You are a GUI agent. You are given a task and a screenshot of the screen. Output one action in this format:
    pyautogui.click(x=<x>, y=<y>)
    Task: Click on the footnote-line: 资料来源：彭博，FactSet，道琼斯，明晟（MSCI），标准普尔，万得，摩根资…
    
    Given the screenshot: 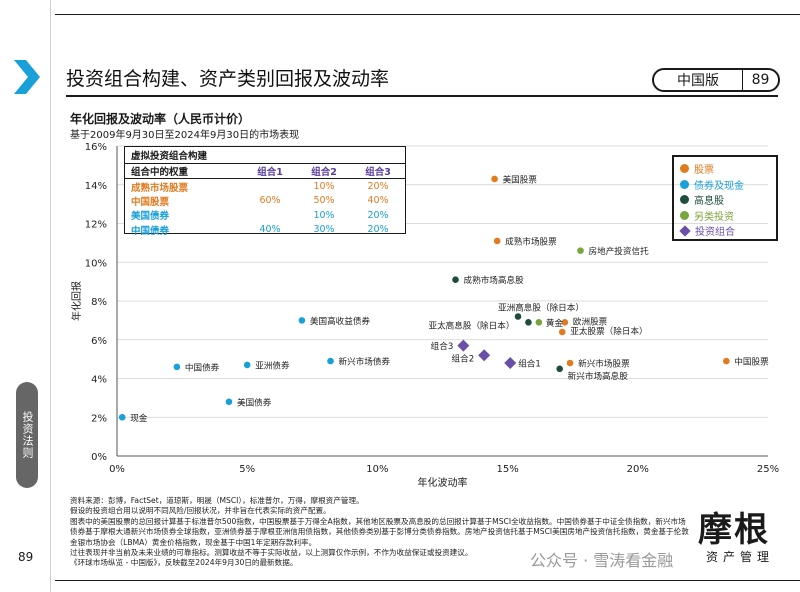 What is the action you would take?
    pyautogui.click(x=217, y=500)
    